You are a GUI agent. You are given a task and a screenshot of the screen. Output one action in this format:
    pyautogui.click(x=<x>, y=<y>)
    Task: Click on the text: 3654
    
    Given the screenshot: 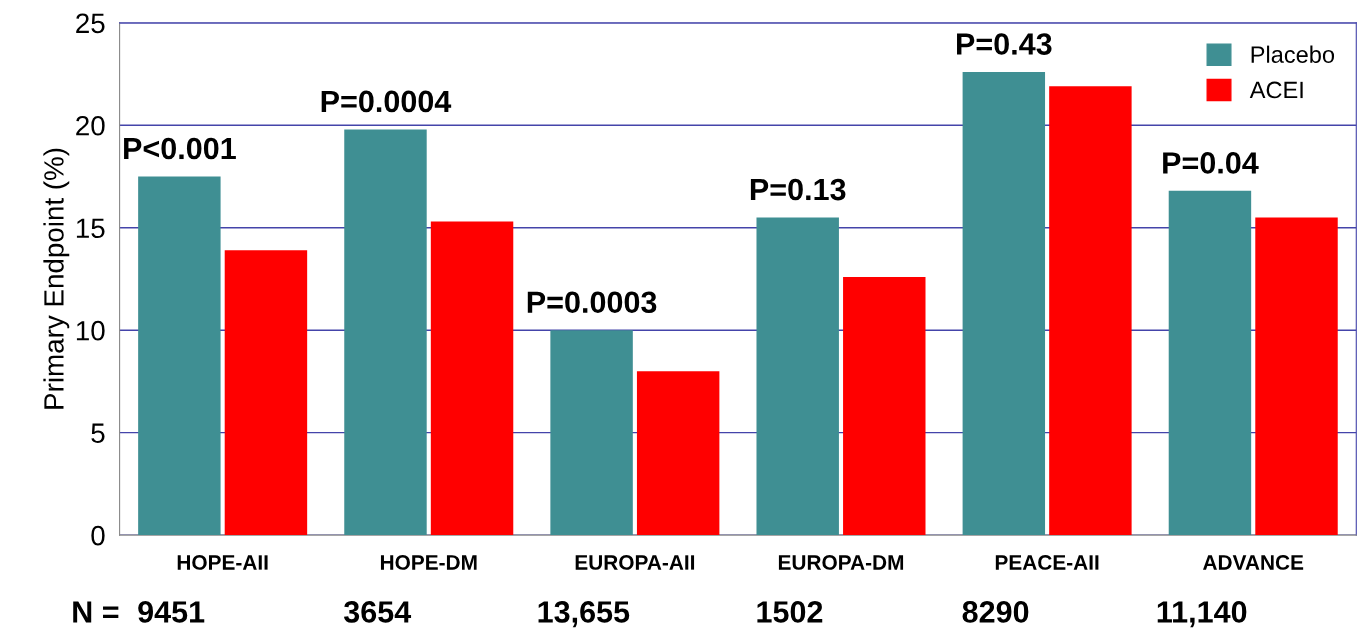 What is the action you would take?
    pyautogui.click(x=377, y=612)
    